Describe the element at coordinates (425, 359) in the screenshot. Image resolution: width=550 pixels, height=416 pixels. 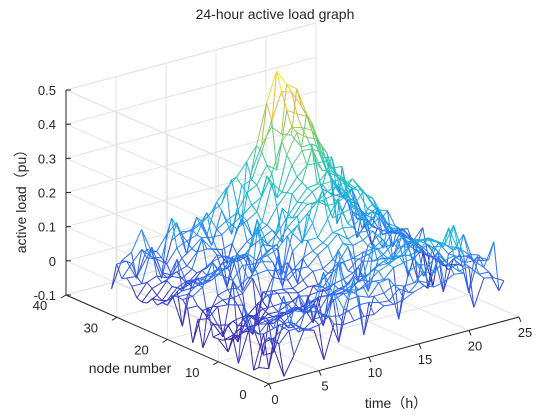
I see `x-tick-label: 15` at that location.